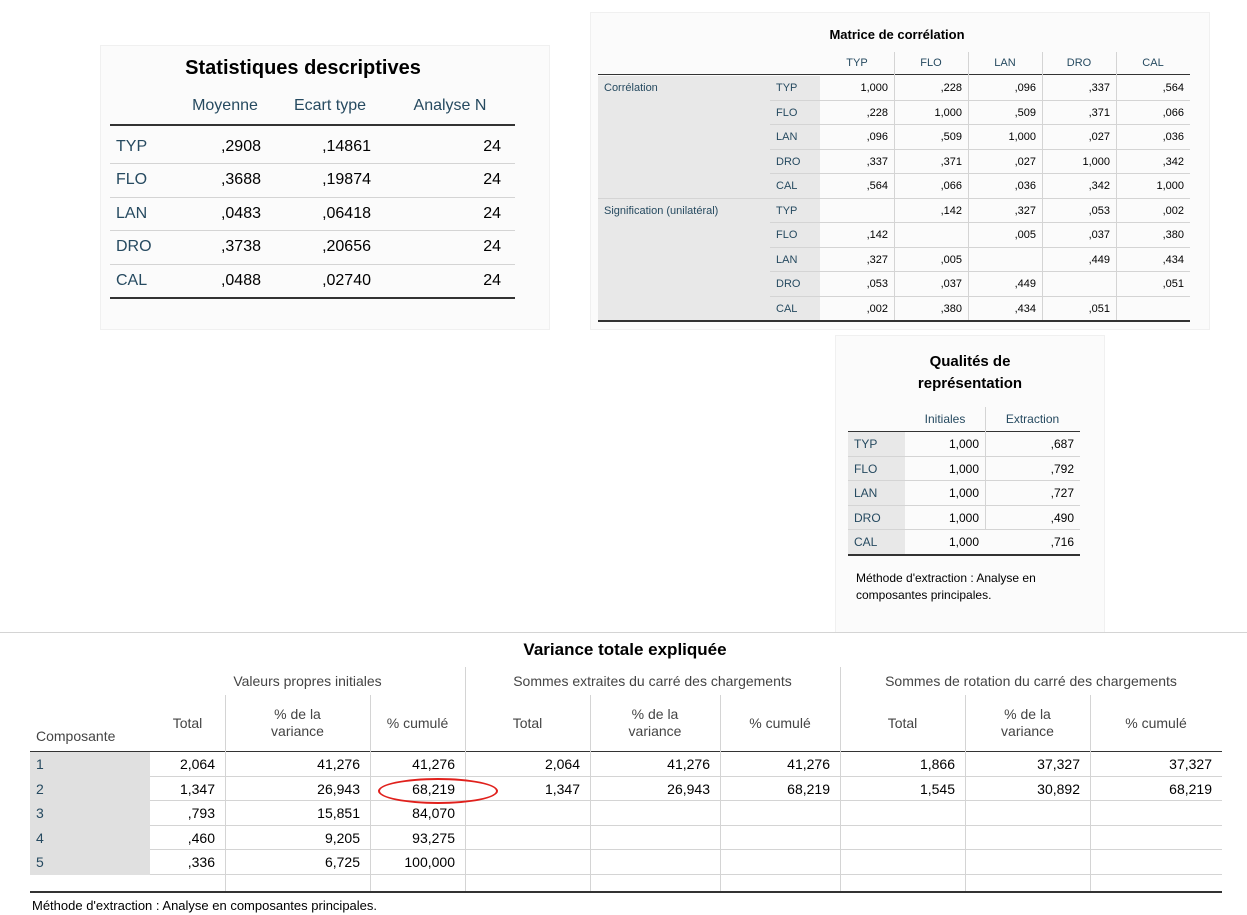 This screenshot has width=1247, height=915. What do you see at coordinates (330, 105) in the screenshot?
I see `column-header: Ecart type` at bounding box center [330, 105].